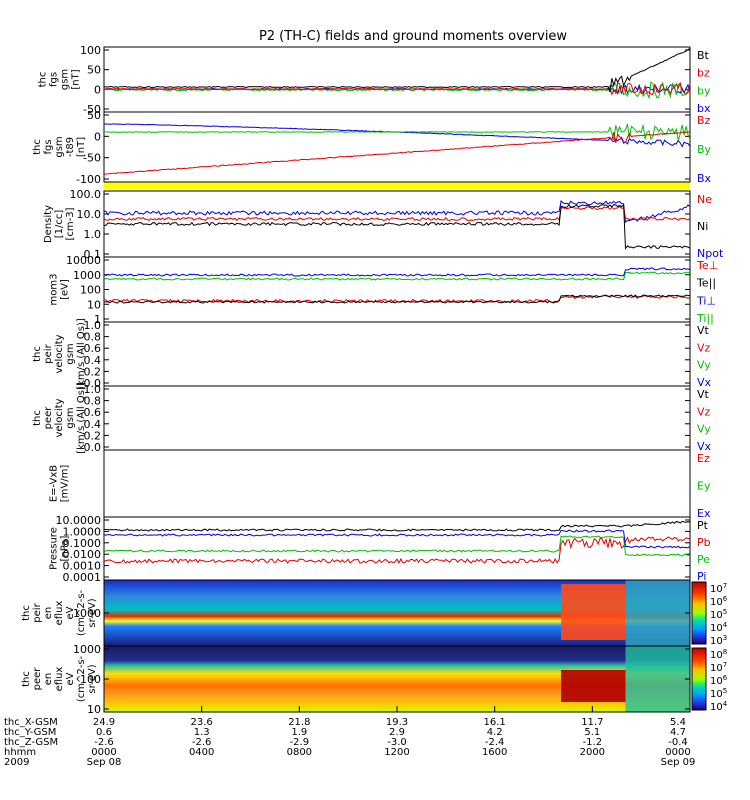 The image size is (750, 800). What do you see at coordinates (97, 319) in the screenshot?
I see `y-tick-label: 1` at bounding box center [97, 319].